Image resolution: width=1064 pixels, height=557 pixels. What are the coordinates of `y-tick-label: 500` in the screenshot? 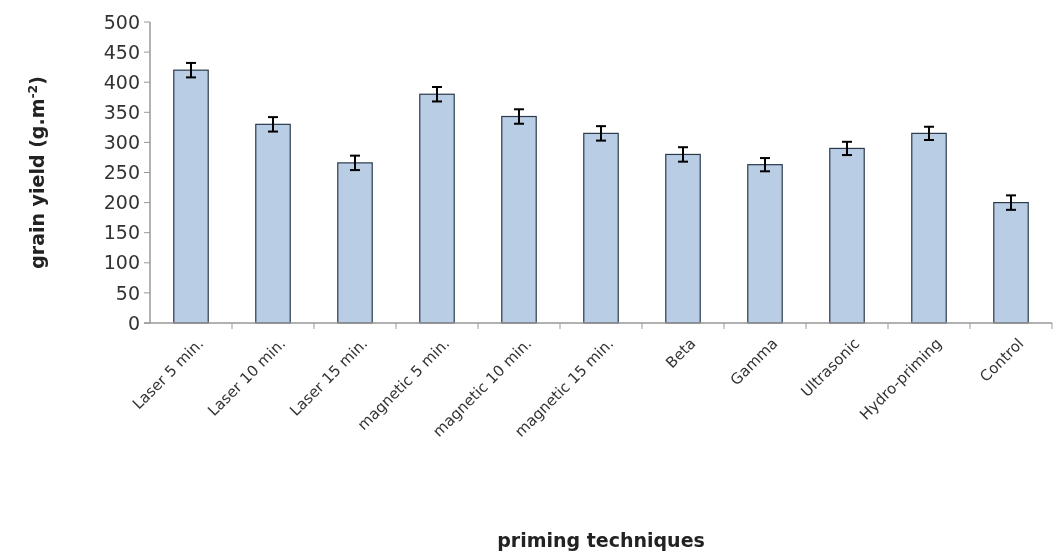 It's located at (121, 21).